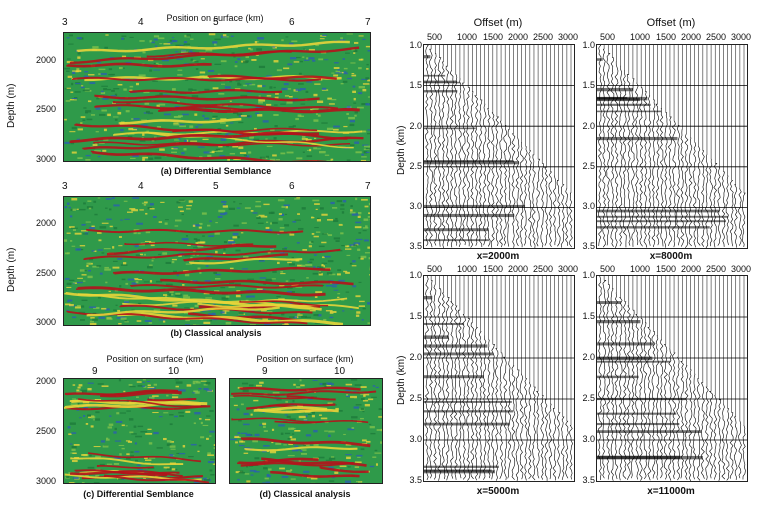  I want to click on caption-c: (c) Differential Semblance, so click(138, 494).